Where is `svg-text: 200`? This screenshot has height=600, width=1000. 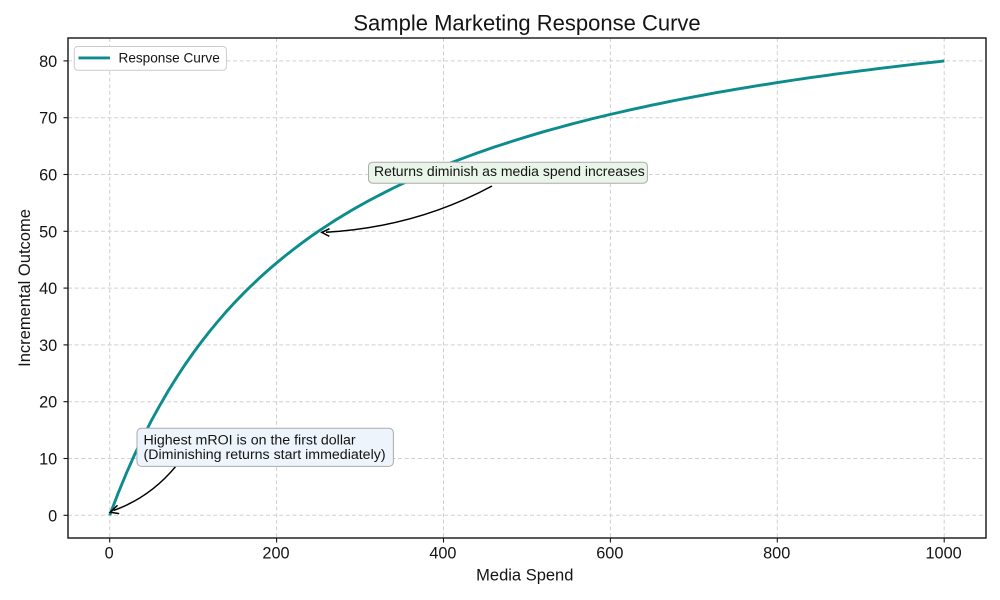 svg-text: 200 is located at coordinates (275, 554).